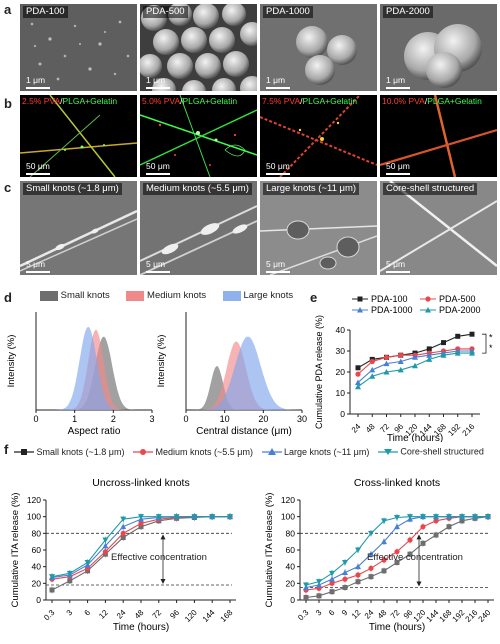 This screenshot has width=500, height=644. What do you see at coordinates (78, 136) in the screenshot?
I see `fluorescence-image-2-5-pva: 2.5% PVA/PLGA+Gelatin 50 μm` at bounding box center [78, 136].